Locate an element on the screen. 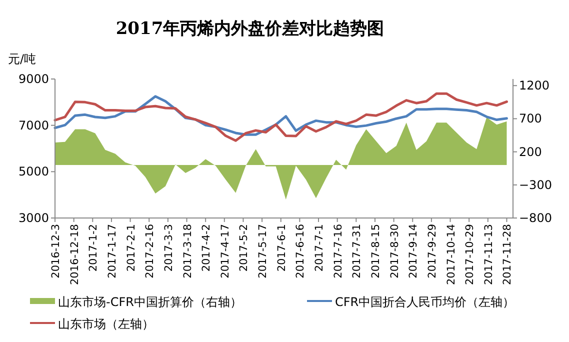  chart-title: 2017年丙烯内外盘价差对比趋势图 is located at coordinates (250, 29).